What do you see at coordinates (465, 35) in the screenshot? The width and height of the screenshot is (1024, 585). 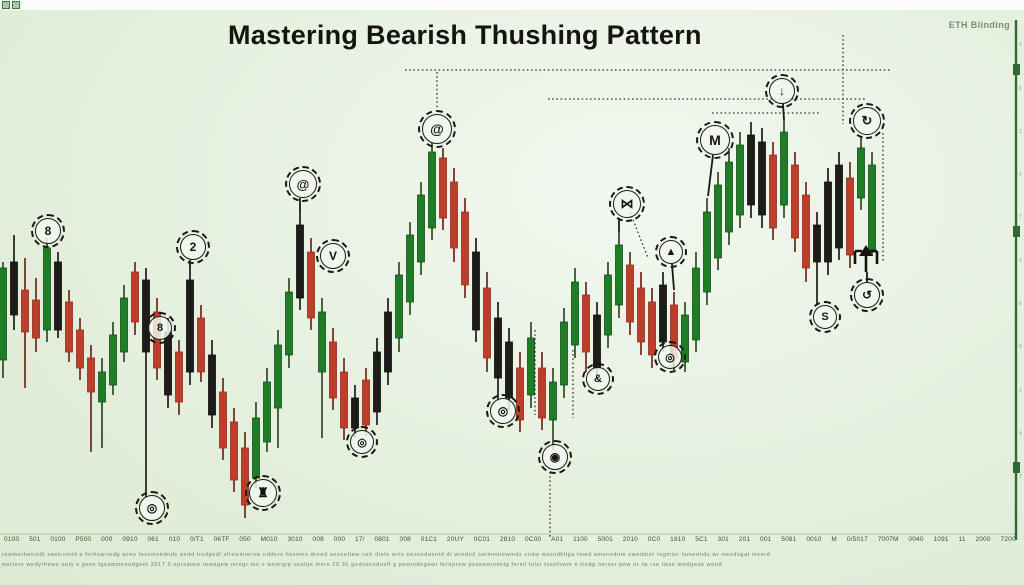 I see `page-title: Mastering Bearish Thushing Pattern` at bounding box center [465, 35].